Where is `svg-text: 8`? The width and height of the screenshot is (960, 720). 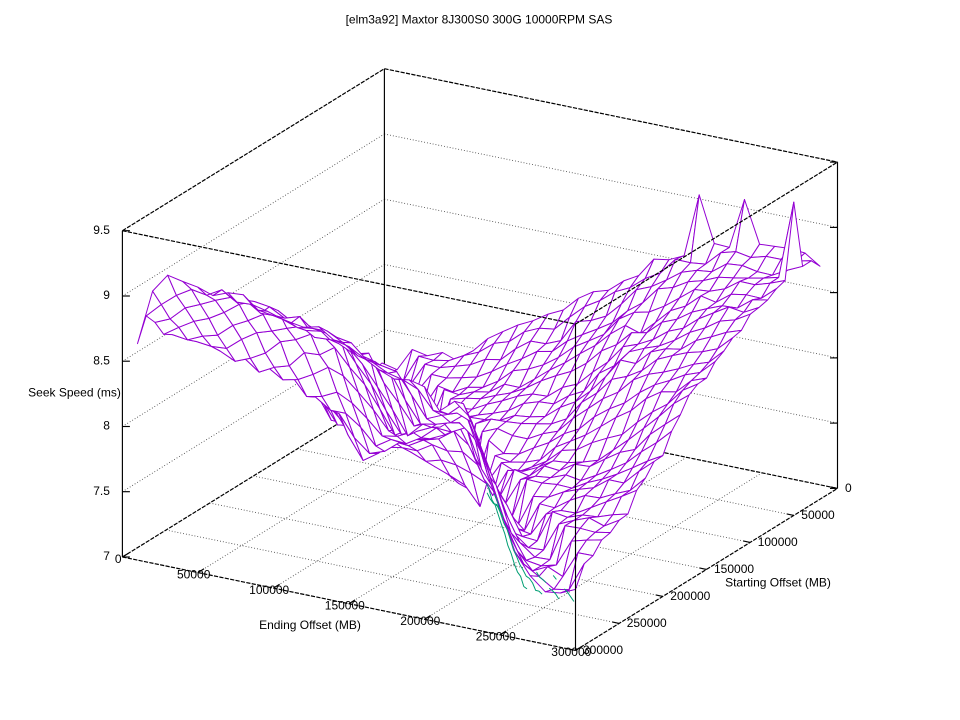
svg-text: 8 is located at coordinates (106, 426).